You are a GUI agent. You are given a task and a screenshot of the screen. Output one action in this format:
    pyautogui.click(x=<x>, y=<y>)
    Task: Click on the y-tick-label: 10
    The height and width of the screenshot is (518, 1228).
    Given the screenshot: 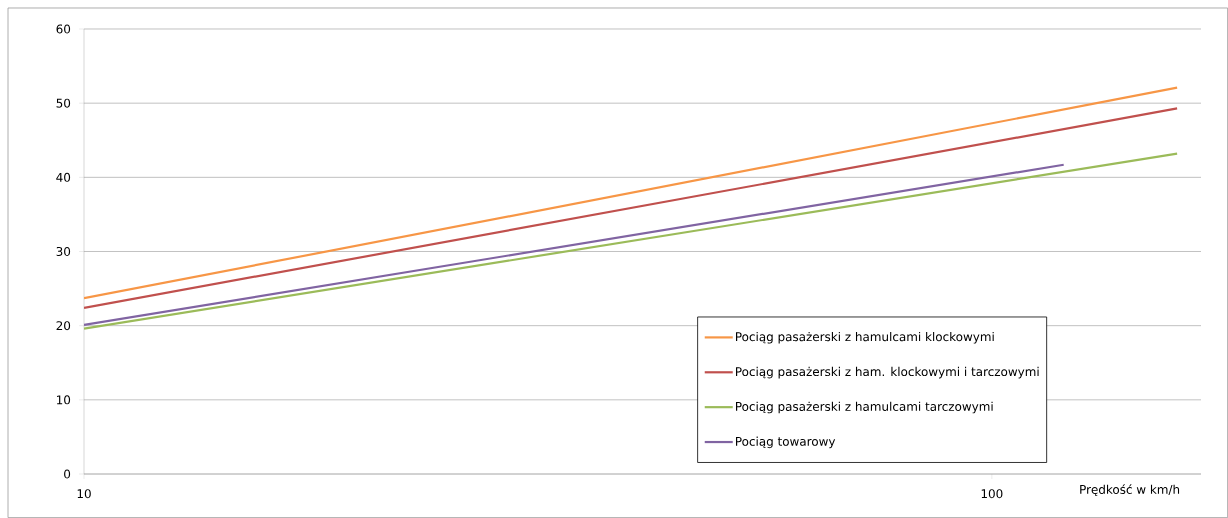 What is the action you would take?
    pyautogui.click(x=64, y=400)
    